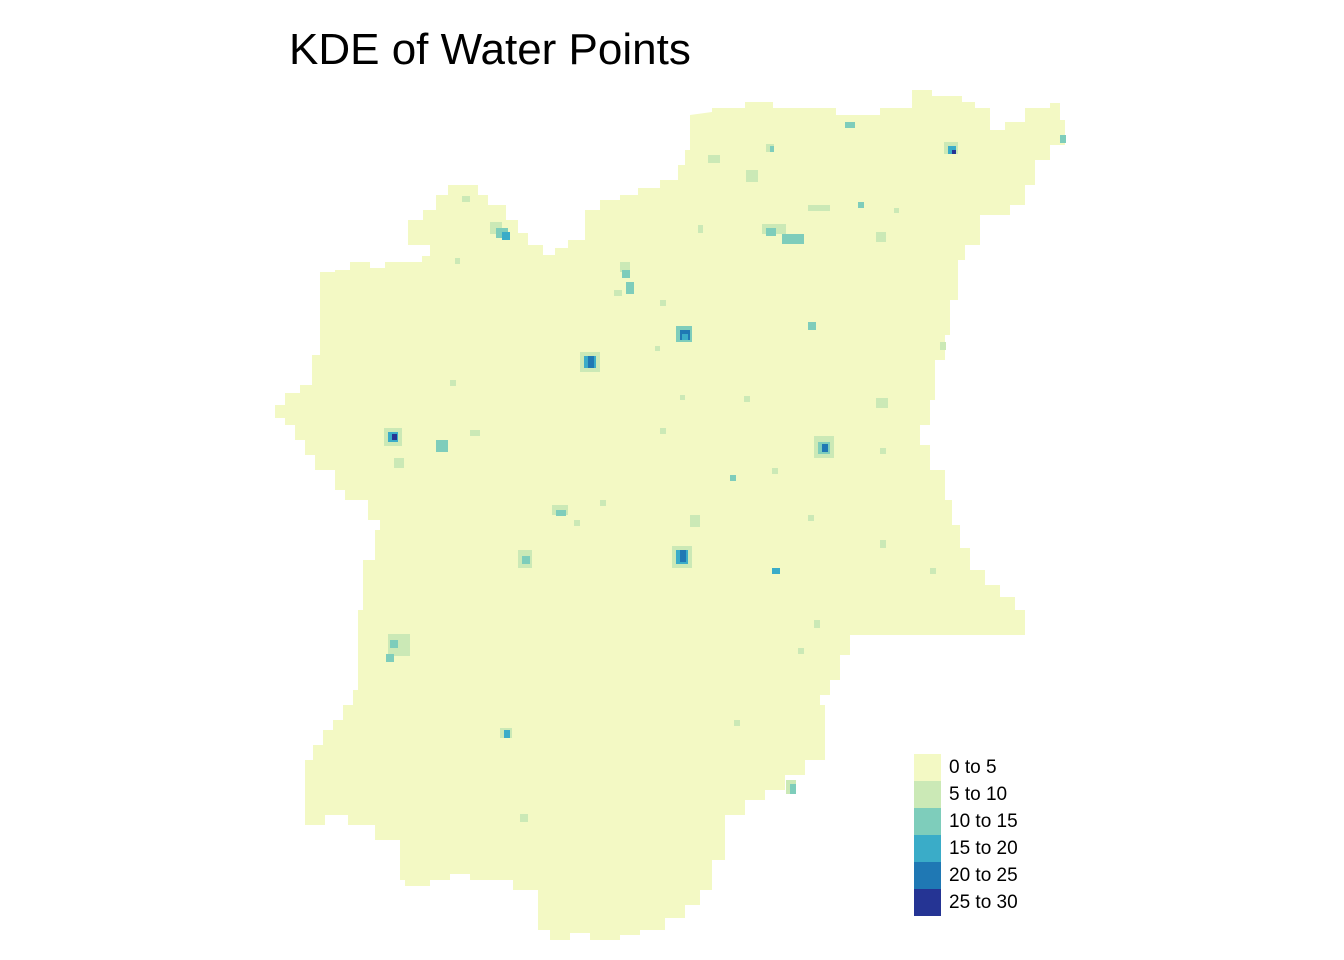  Describe the element at coordinates (983, 875) in the screenshot. I see `legend-label: 20 to 25` at that location.